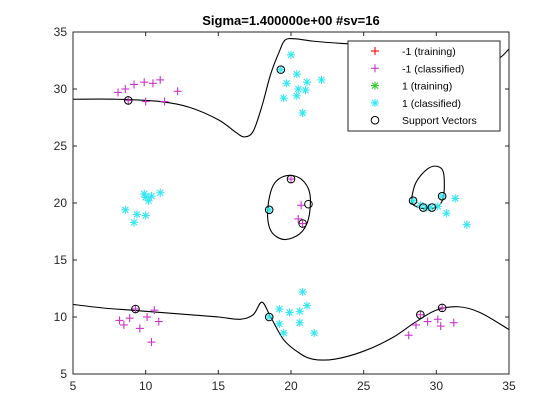 Image resolution: width=560 pixels, height=420 pixels. Describe the element at coordinates (61, 146) in the screenshot. I see `y-tick-label-25: 25` at that location.